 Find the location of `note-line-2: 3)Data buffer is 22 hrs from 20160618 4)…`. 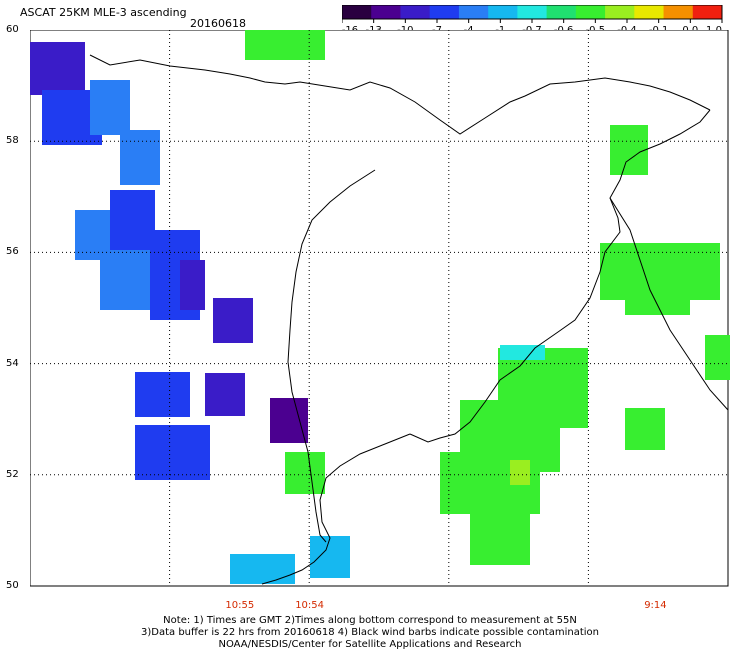

note-line-2: 3)Data buffer is 22 hrs from 20160618 4)… is located at coordinates (370, 632).